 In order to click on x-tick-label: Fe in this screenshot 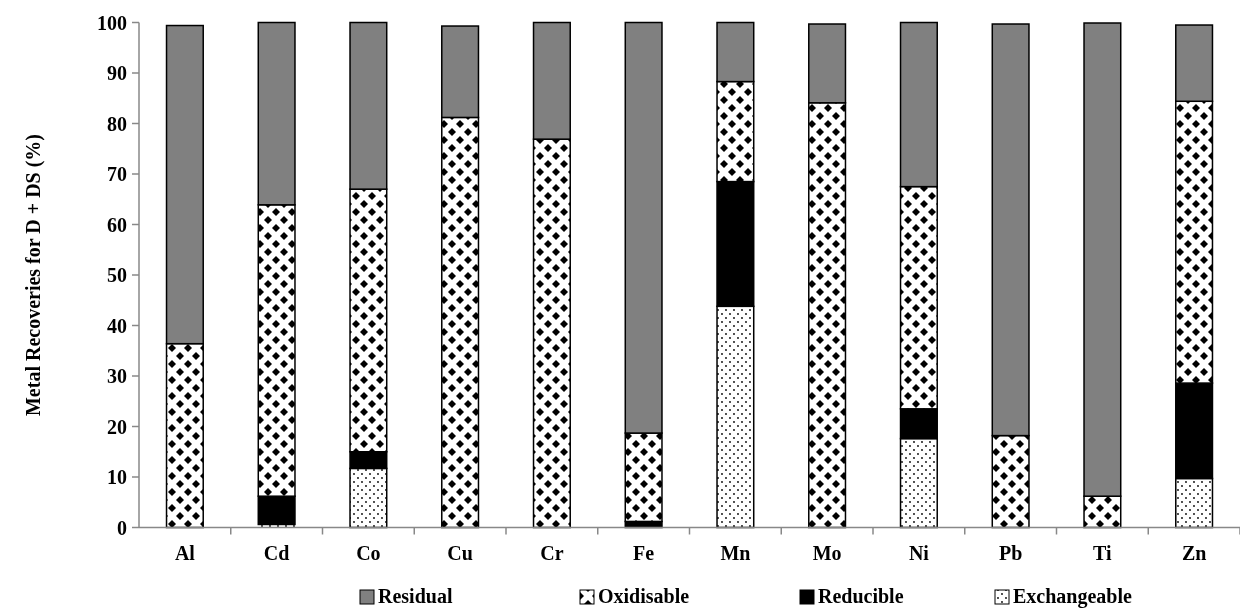, I will do `click(644, 552)`.